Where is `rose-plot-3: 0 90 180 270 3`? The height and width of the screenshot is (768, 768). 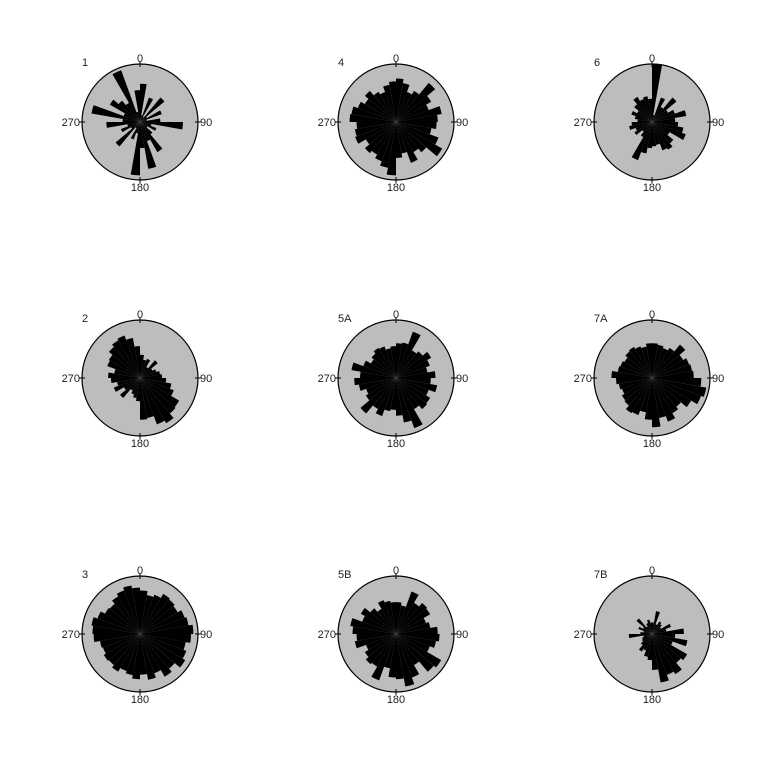 rose-plot-3: 0 90 180 270 3 is located at coordinates (137, 635).